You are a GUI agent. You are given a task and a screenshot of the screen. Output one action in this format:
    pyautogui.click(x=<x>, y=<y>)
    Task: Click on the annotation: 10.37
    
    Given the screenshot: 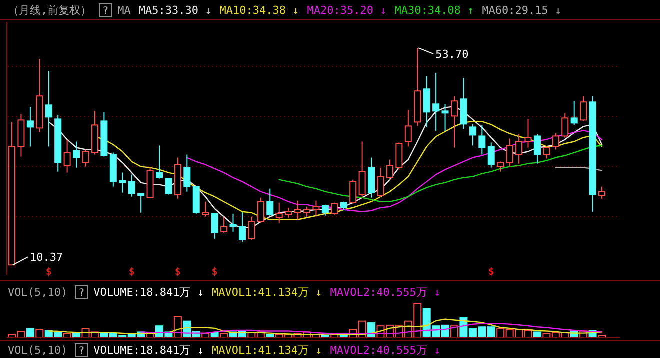 What is the action you would take?
    pyautogui.click(x=47, y=257)
    